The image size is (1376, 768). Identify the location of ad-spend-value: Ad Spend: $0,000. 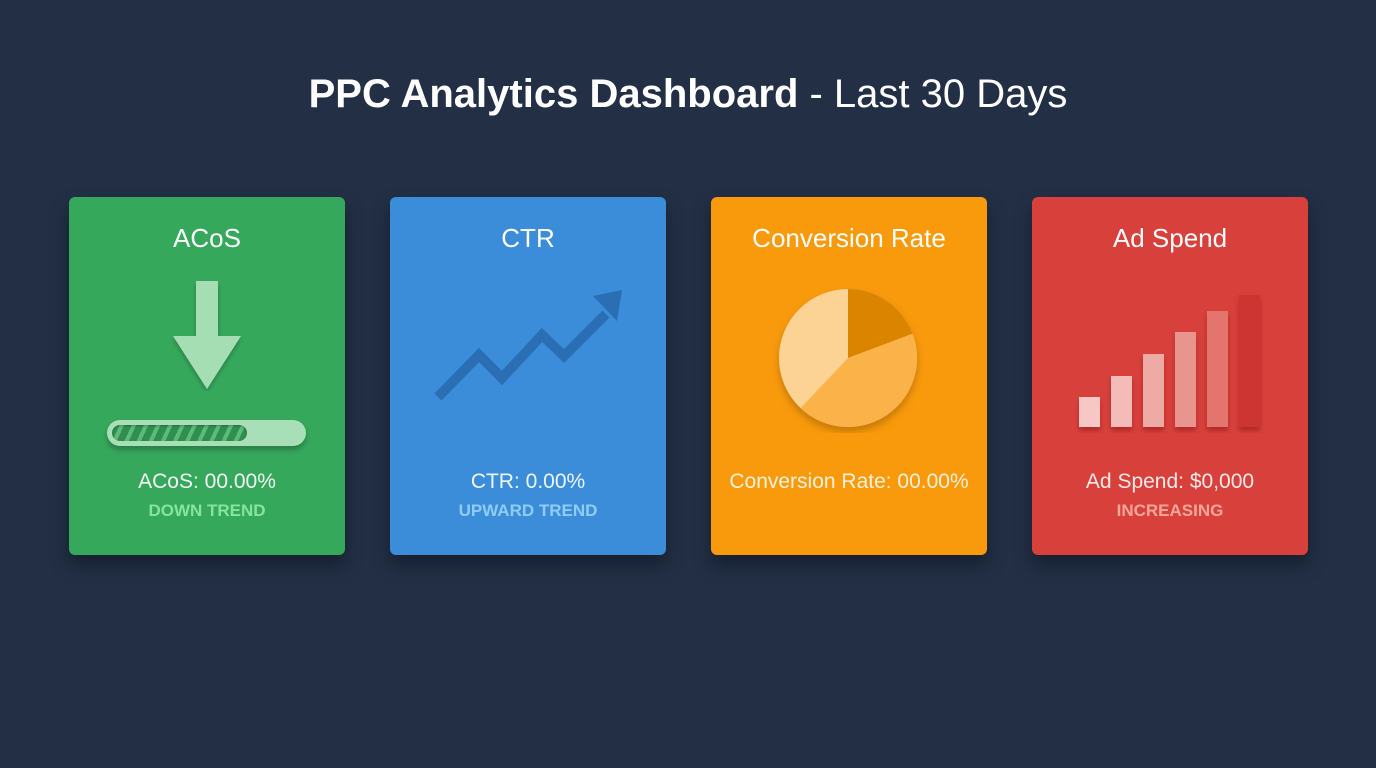
(1170, 481).